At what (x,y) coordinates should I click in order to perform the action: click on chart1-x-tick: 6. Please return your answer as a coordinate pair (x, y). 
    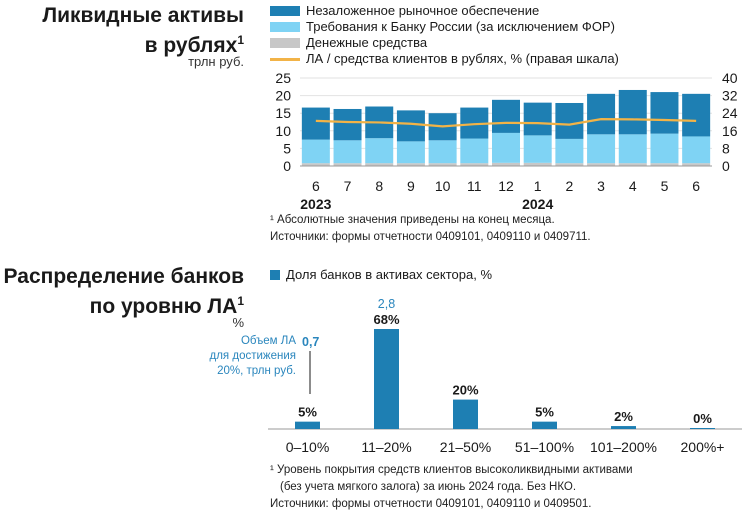
    Looking at the image, I should click on (316, 186).